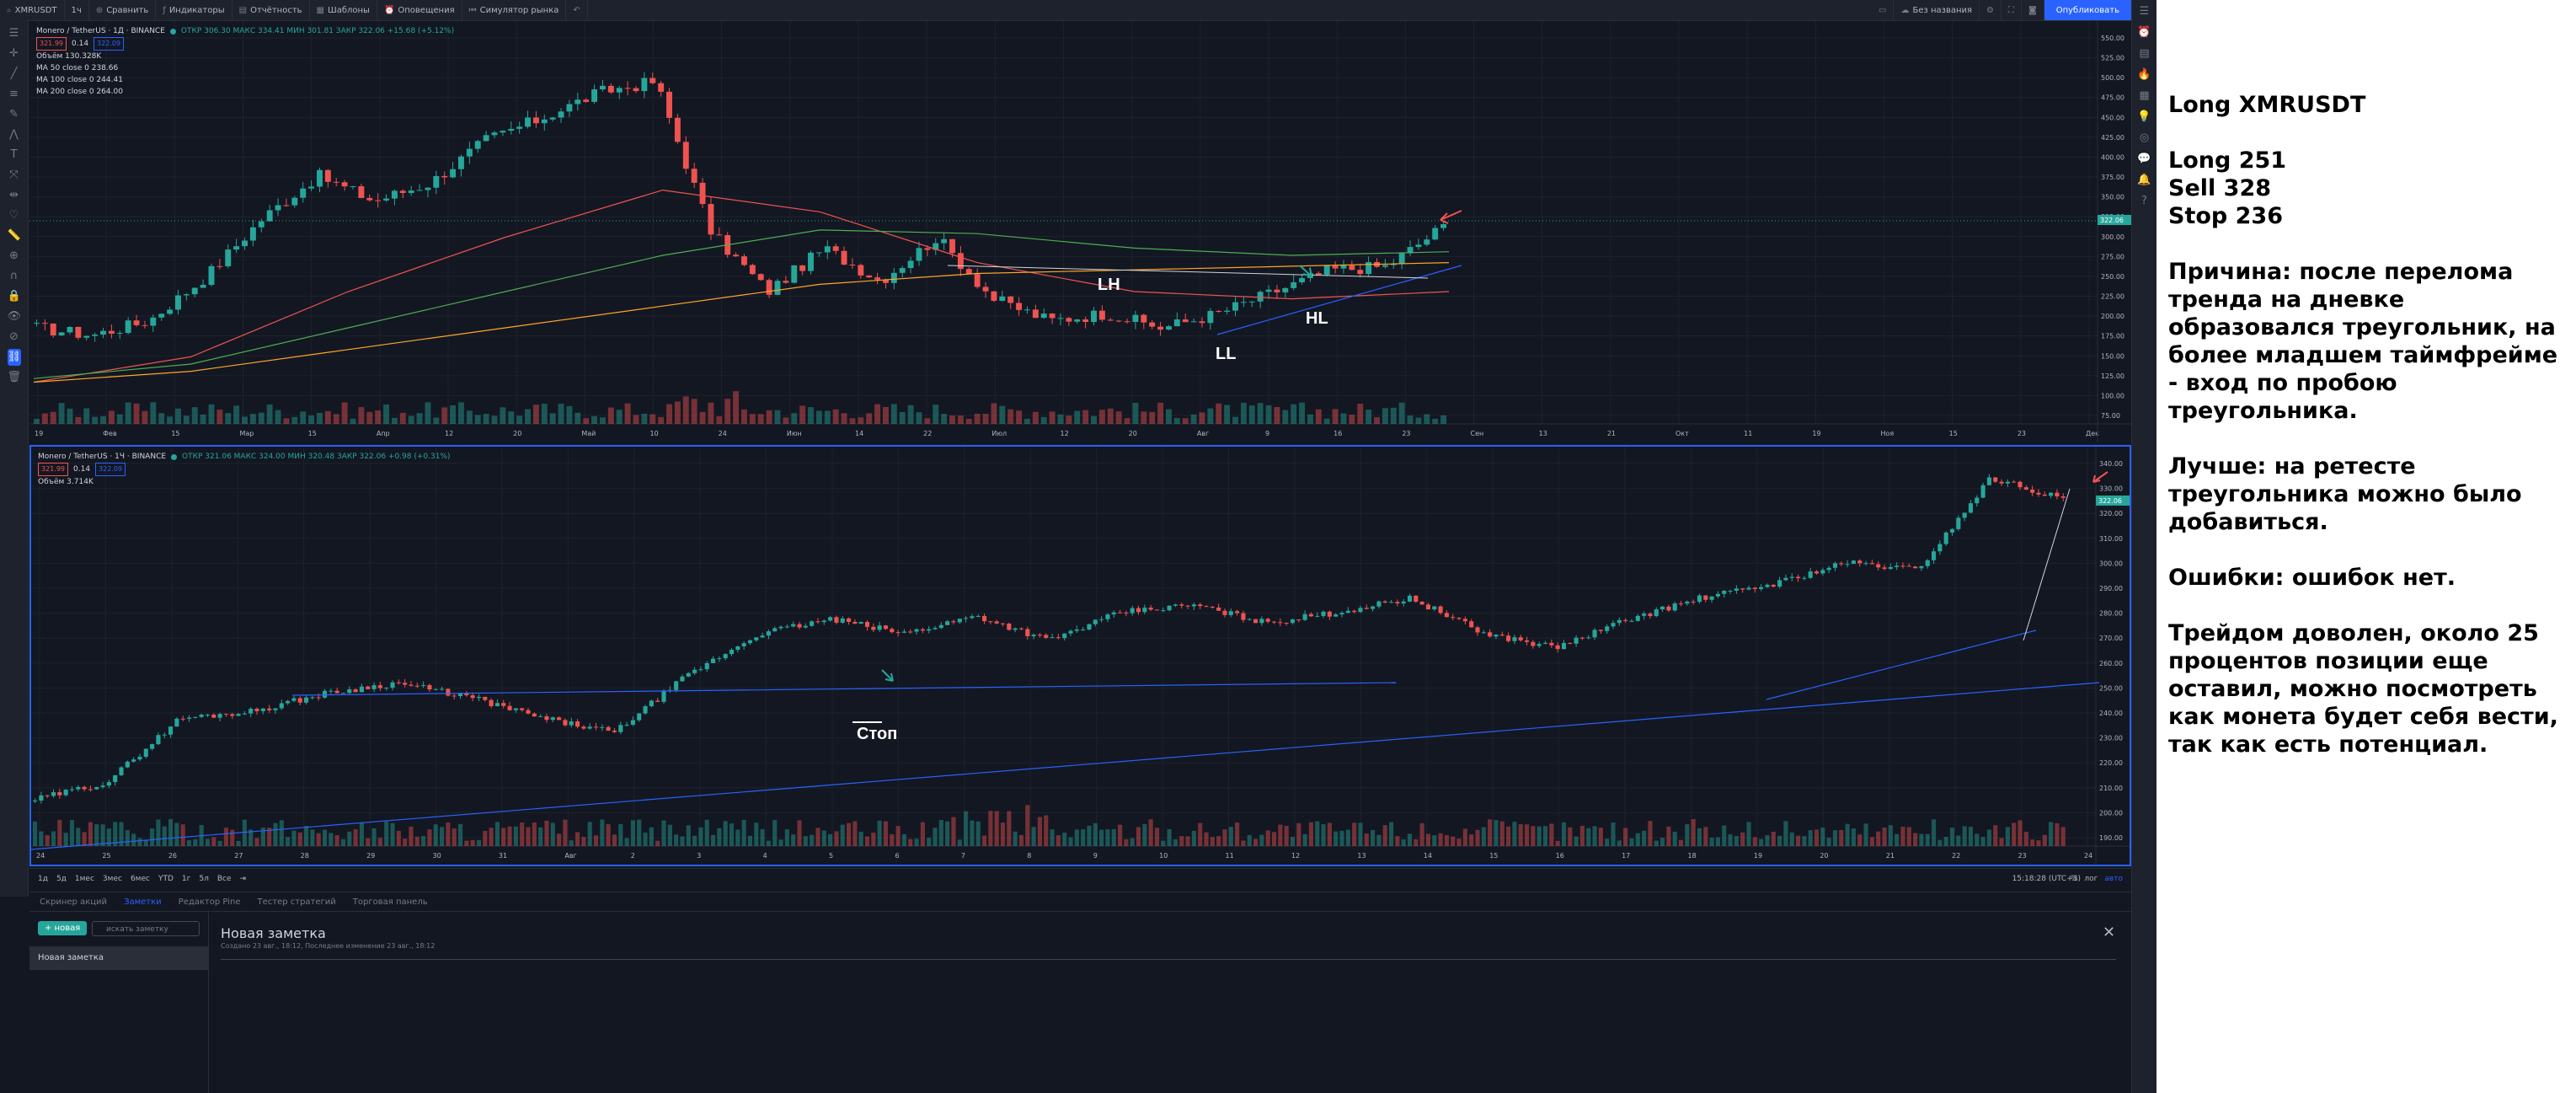  What do you see at coordinates (2091, 878) in the screenshot?
I see `log-mode: лог` at bounding box center [2091, 878].